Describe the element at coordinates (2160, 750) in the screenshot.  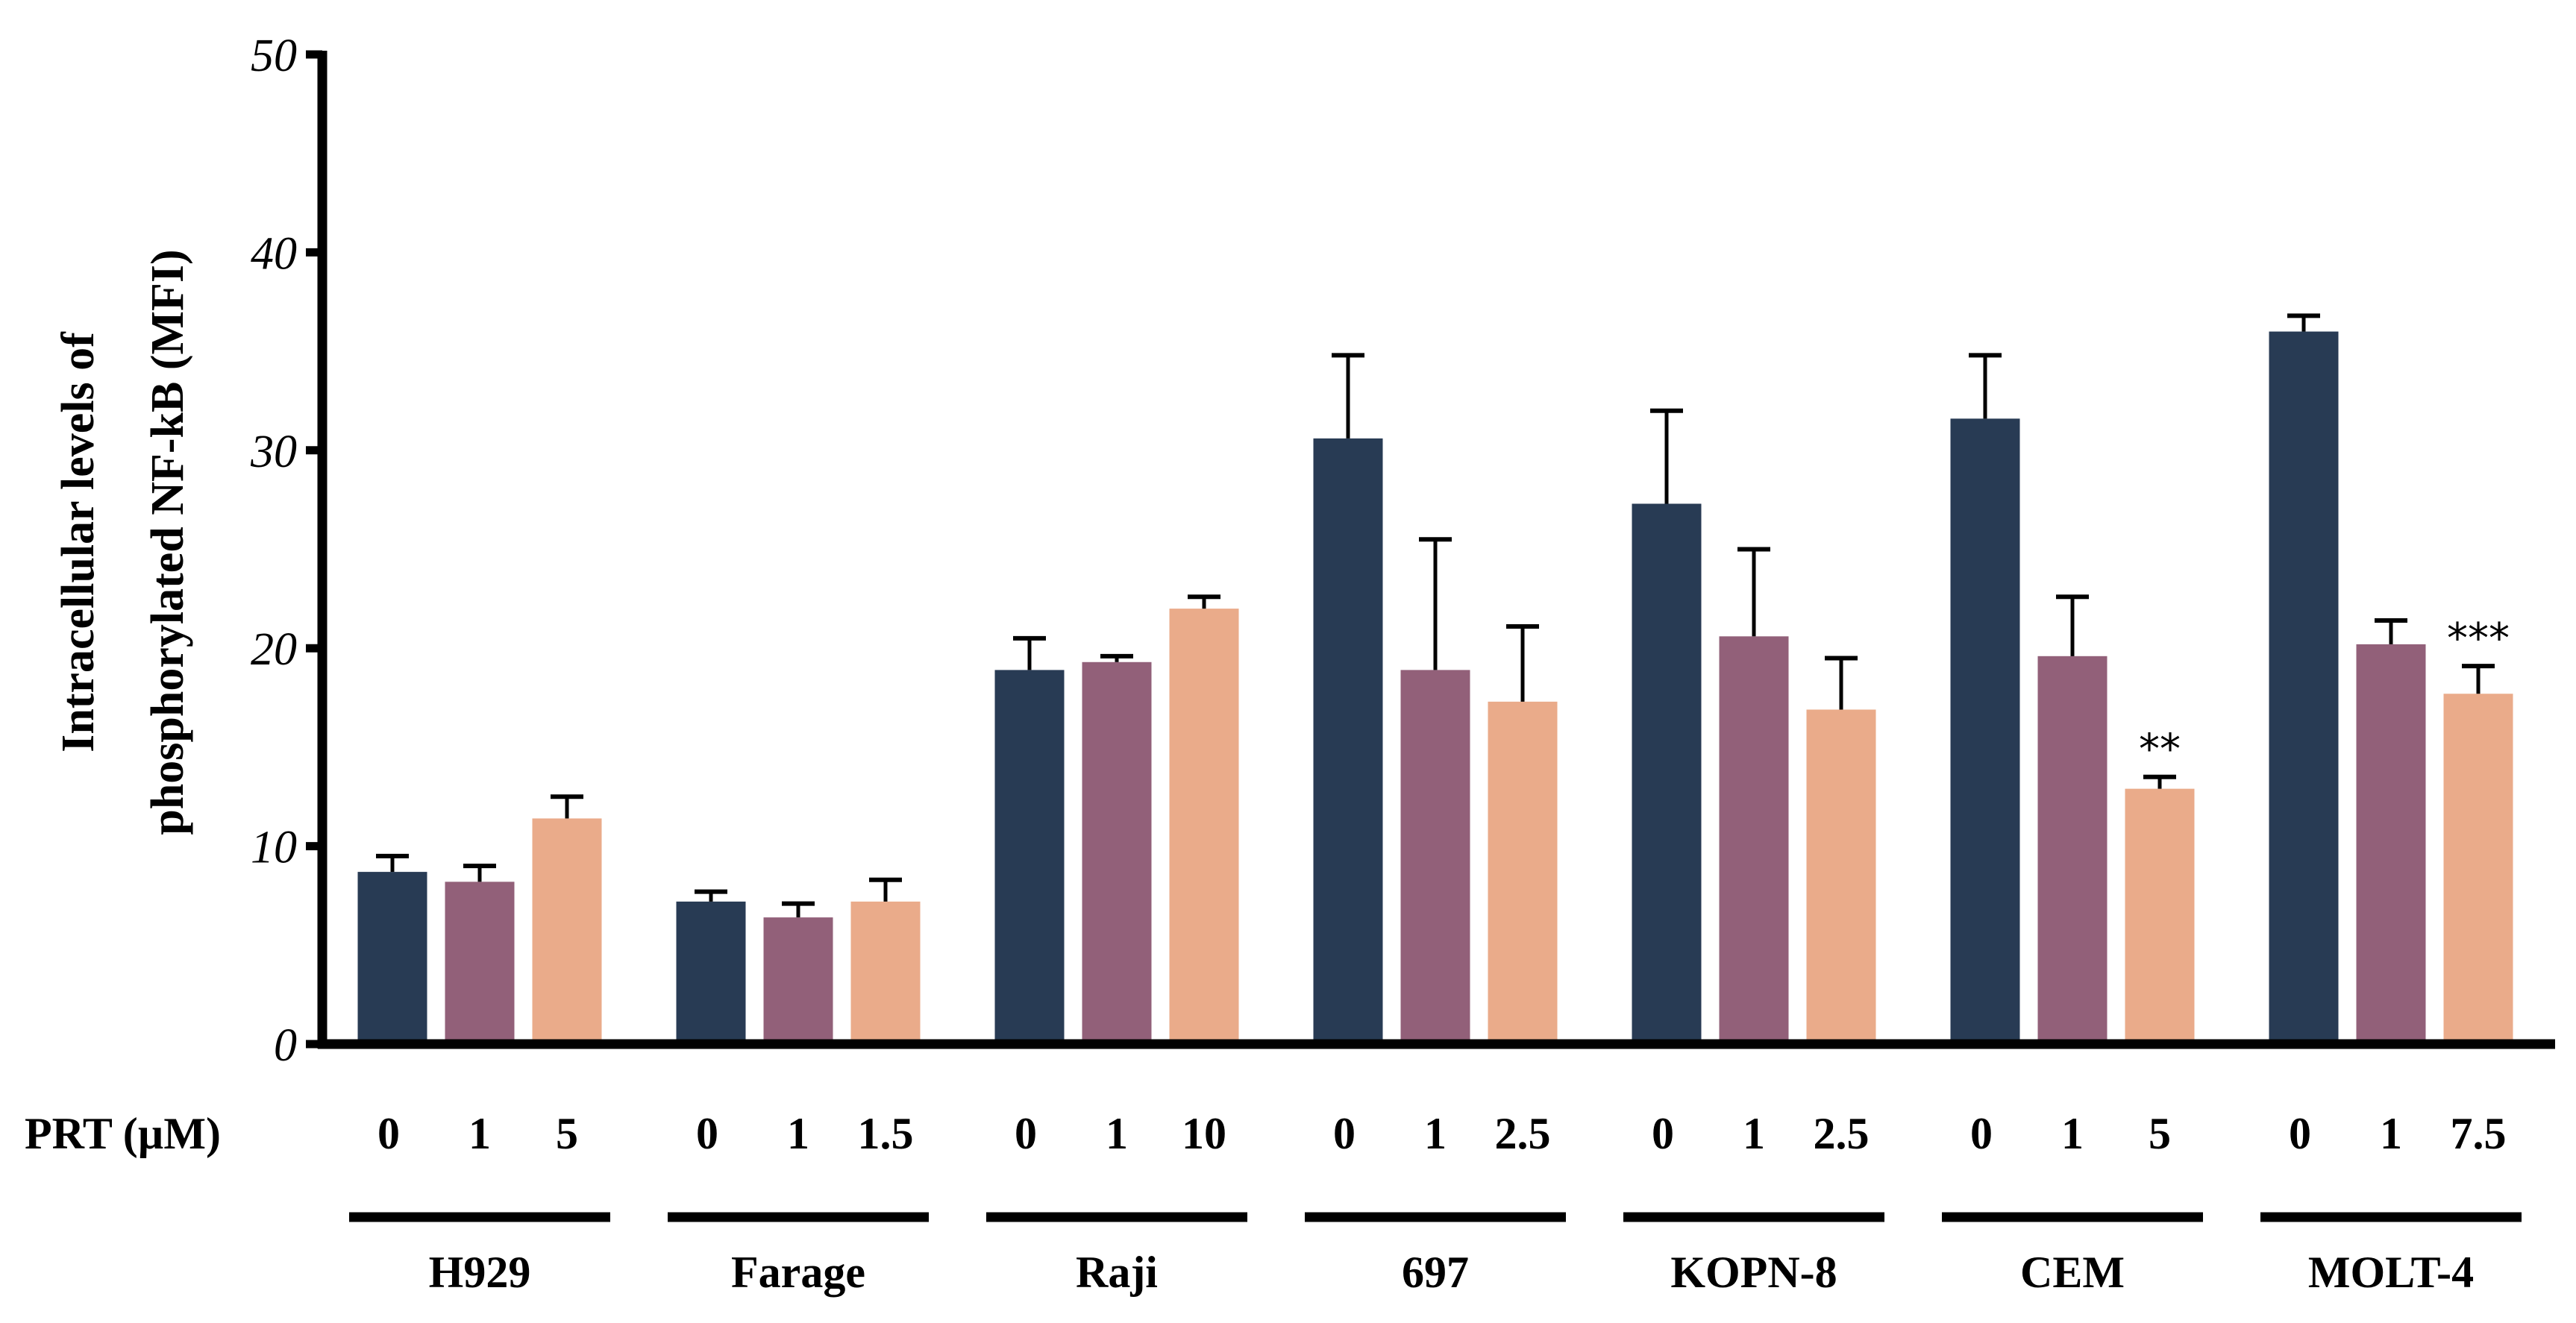
I see `significance-marker: **` at that location.